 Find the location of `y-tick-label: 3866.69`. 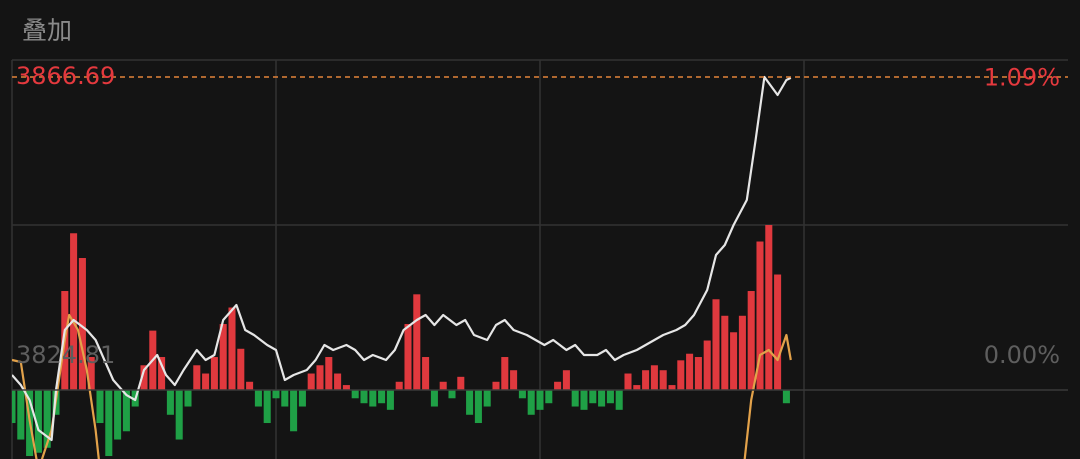

y-tick-label: 3866.69 is located at coordinates (65, 76).